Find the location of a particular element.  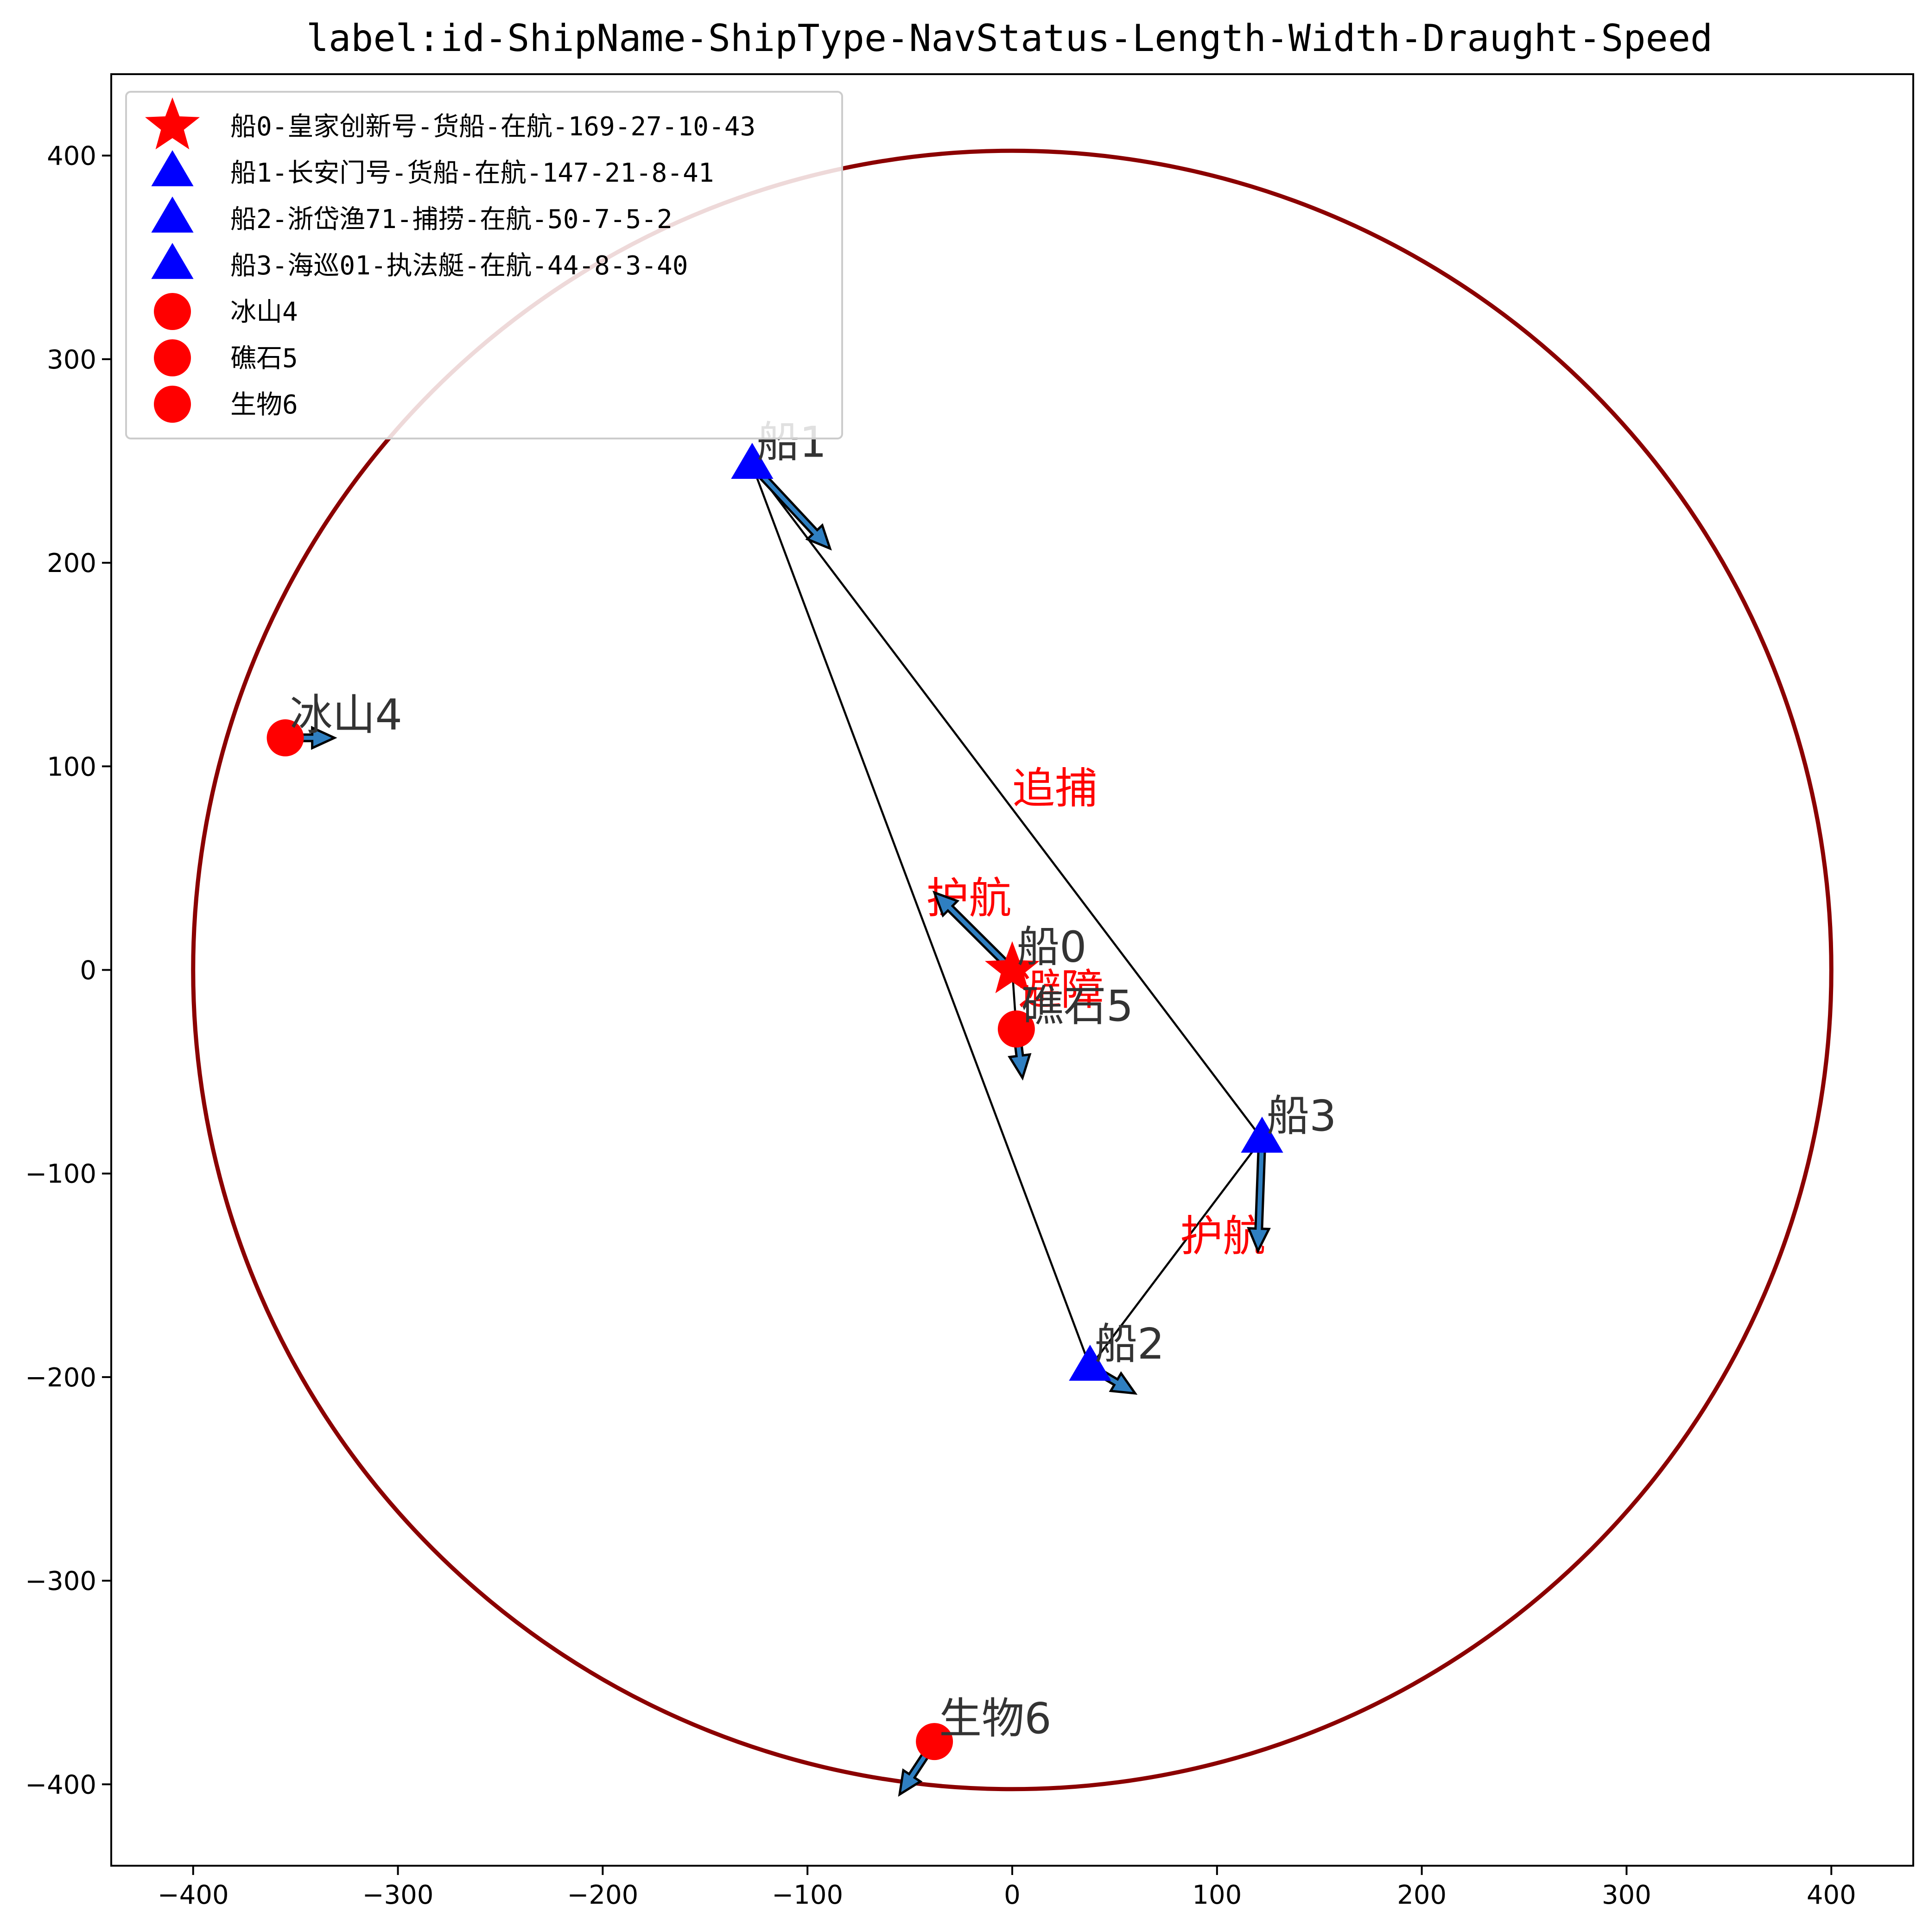

ship0-marker is located at coordinates (1012, 967).